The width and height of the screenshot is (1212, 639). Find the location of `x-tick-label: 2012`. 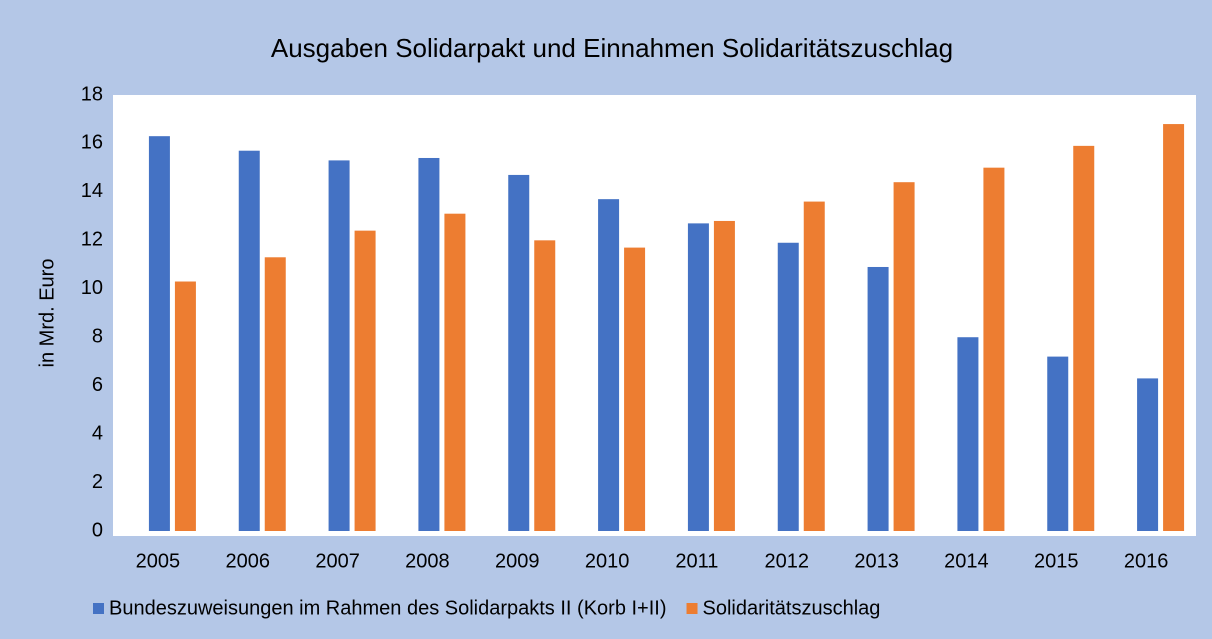

x-tick-label: 2012 is located at coordinates (787, 561).